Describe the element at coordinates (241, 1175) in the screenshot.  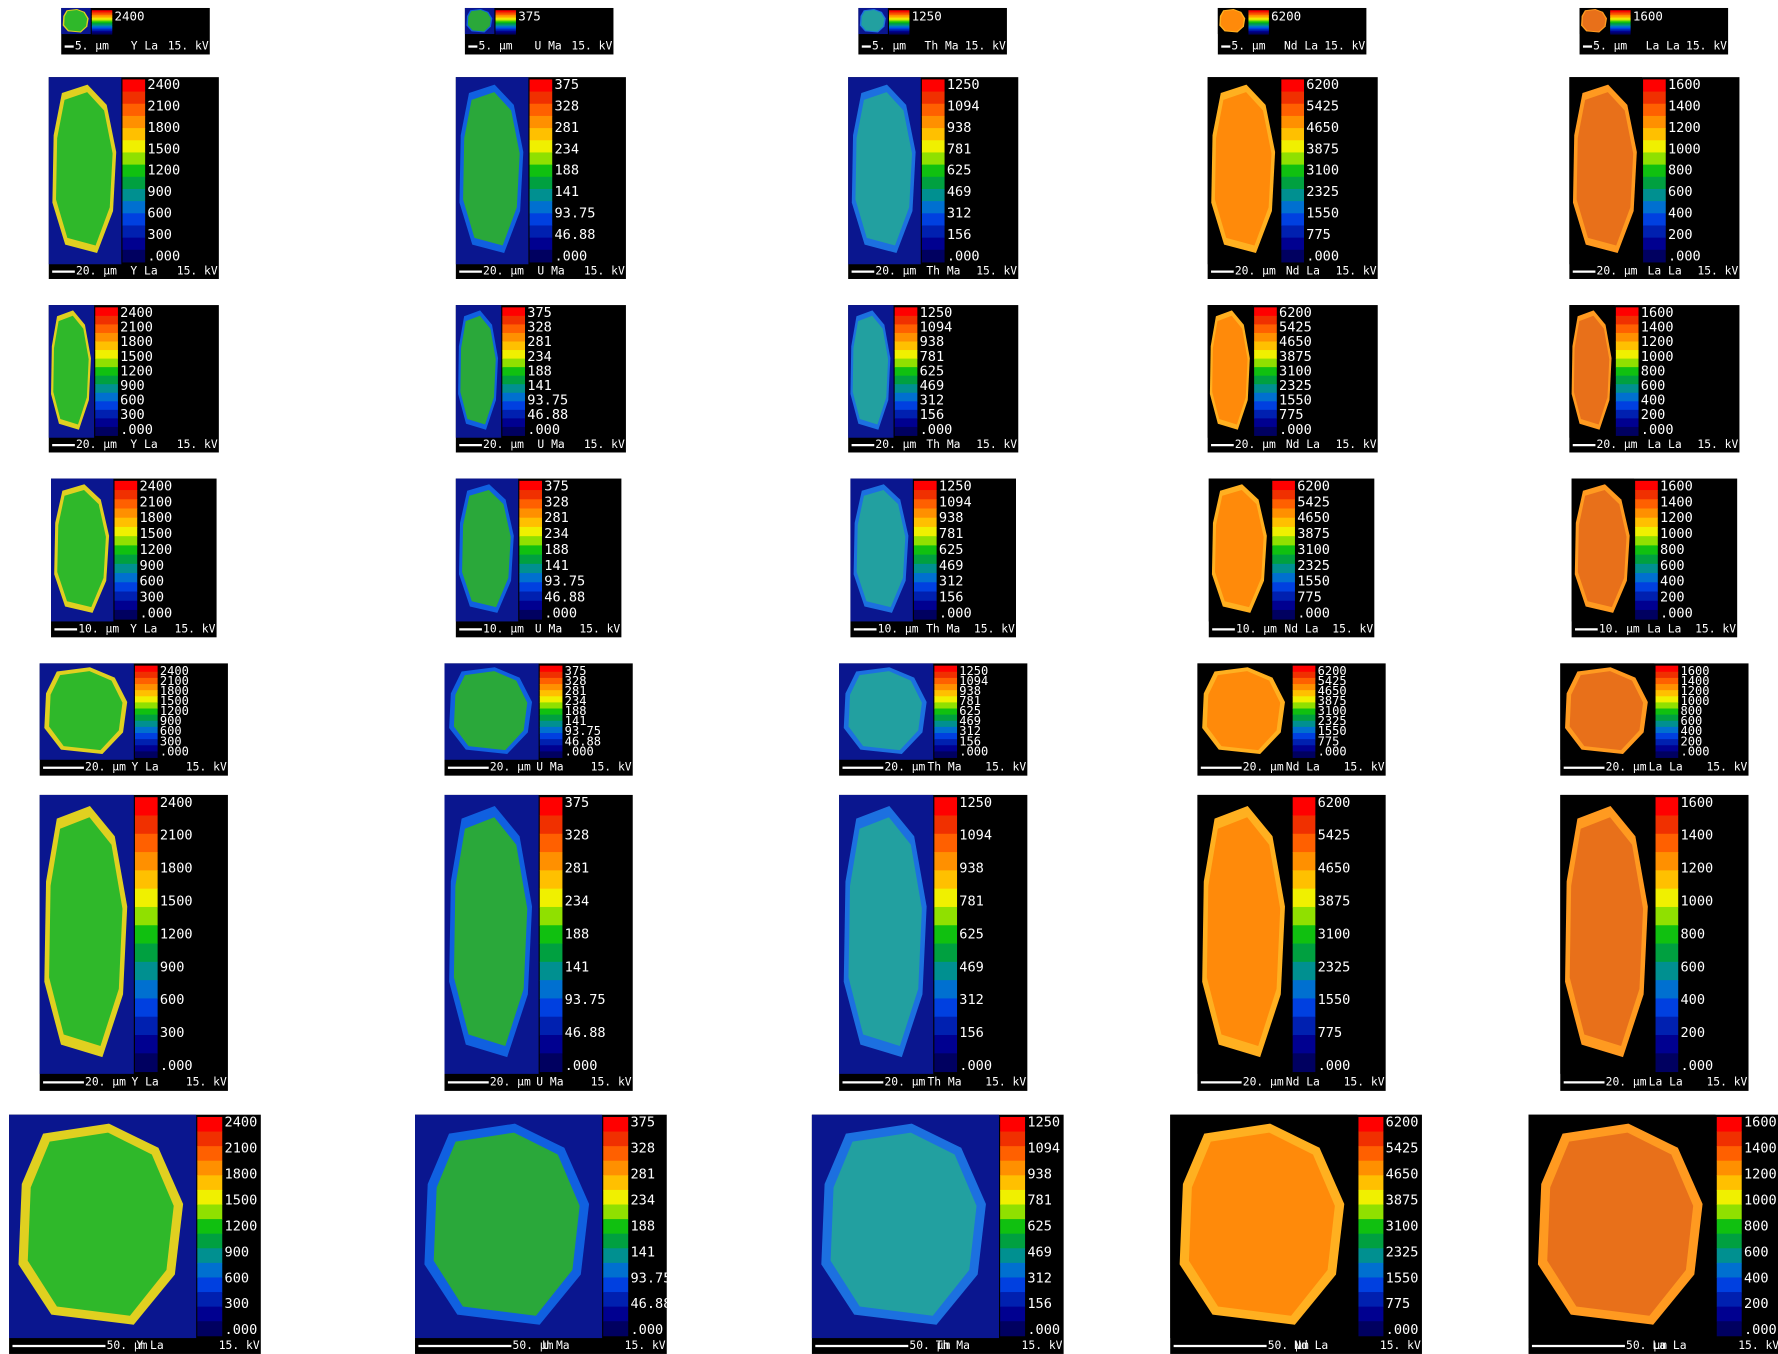
I see `scale-label: 1800` at that location.